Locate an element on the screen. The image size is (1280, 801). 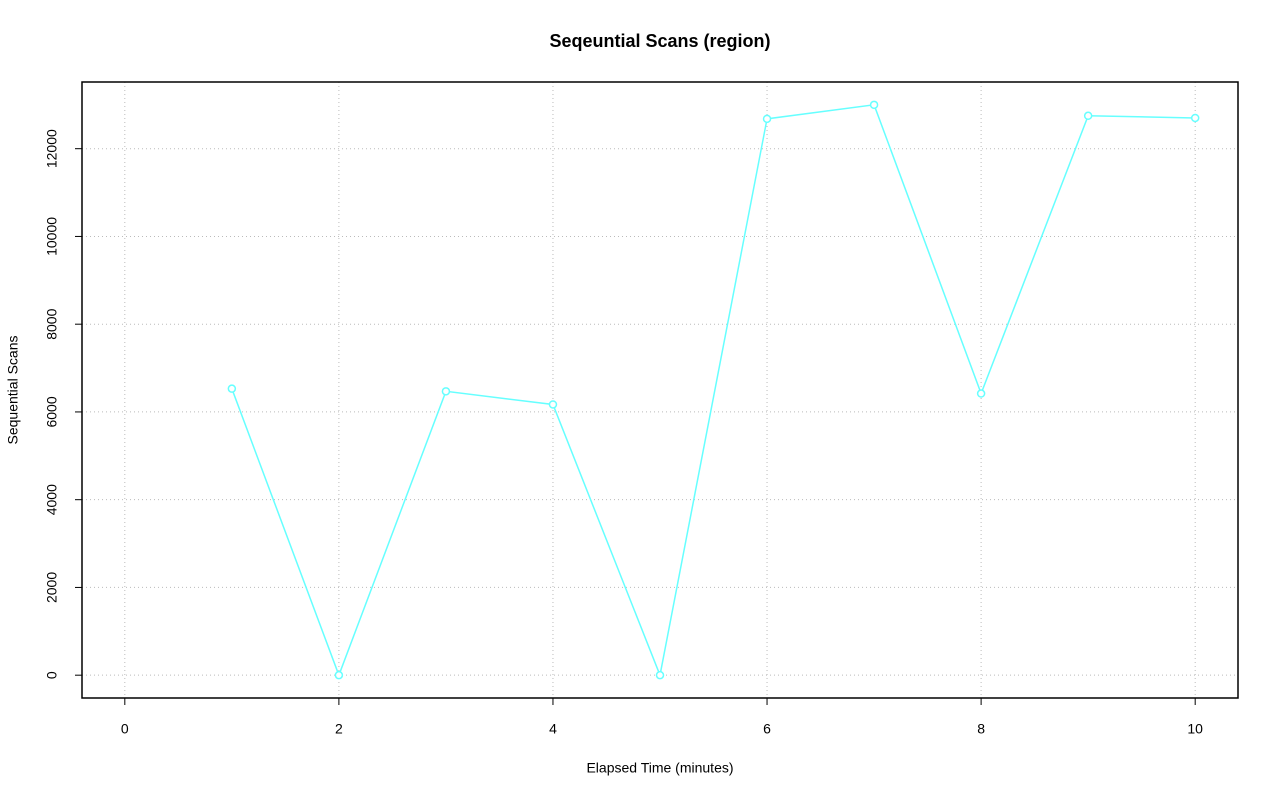
x-tick-label: 8 is located at coordinates (981, 729).